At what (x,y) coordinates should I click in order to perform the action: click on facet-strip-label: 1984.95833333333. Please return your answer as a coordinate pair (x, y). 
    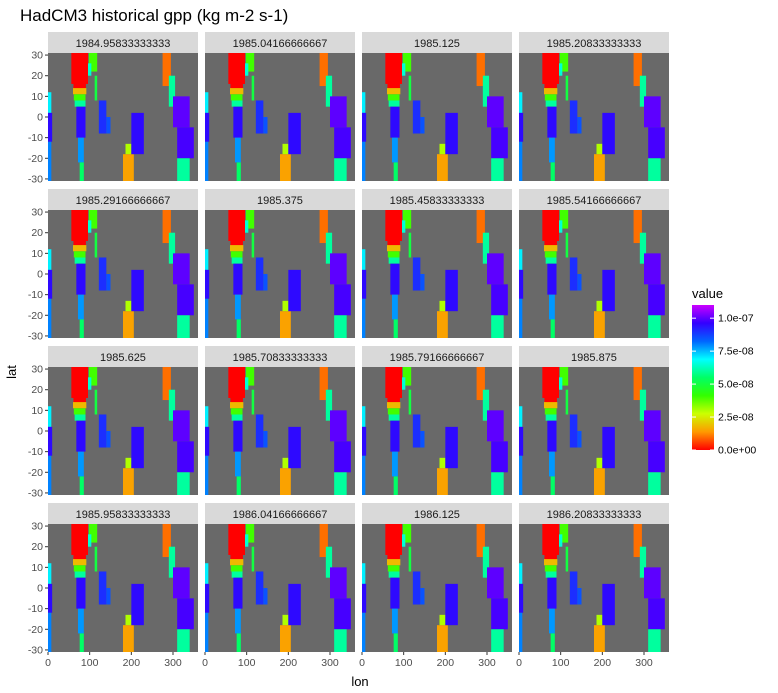
    Looking at the image, I should click on (123, 44).